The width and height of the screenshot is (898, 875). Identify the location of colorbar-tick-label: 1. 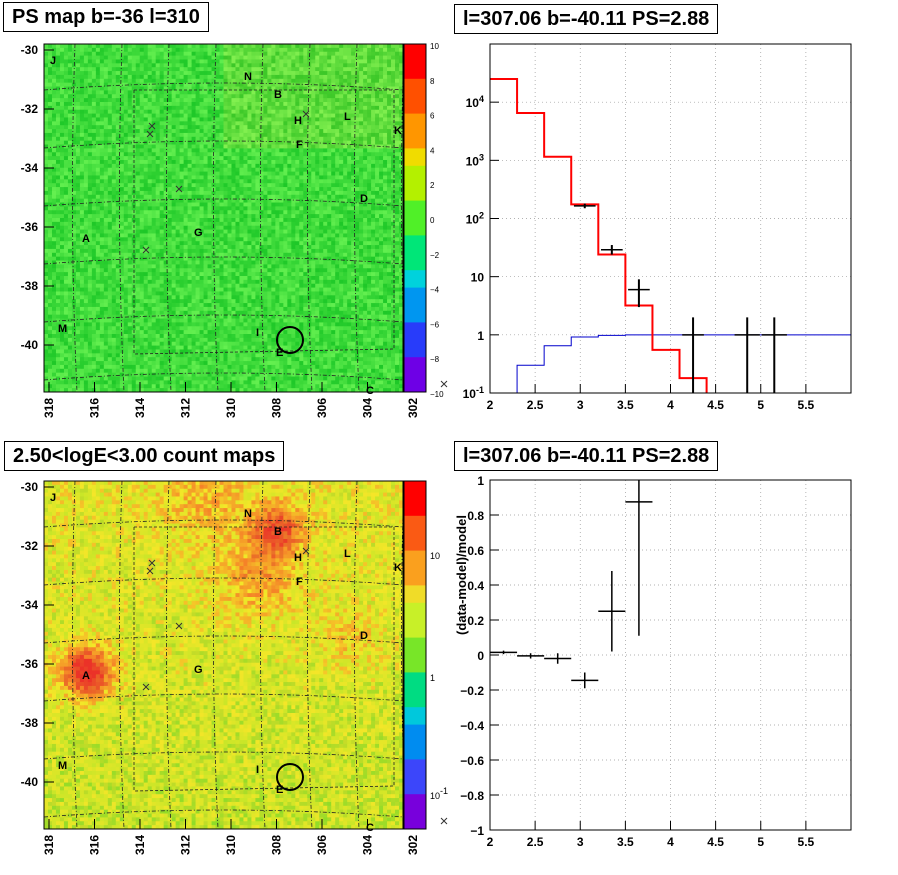
(432, 678).